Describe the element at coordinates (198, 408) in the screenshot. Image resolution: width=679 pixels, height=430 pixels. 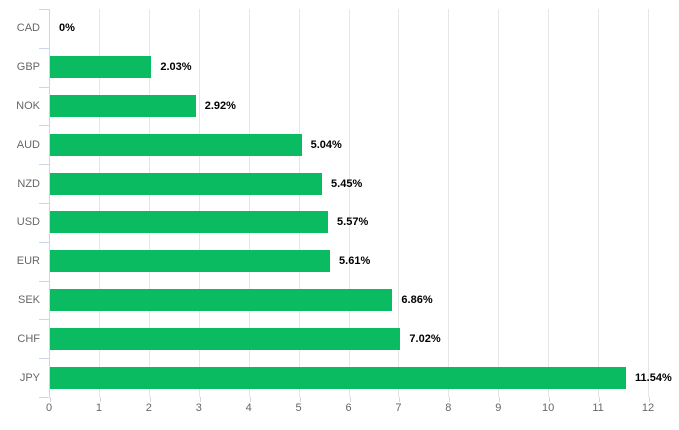
I see `x-axis-tick-label: 3` at that location.